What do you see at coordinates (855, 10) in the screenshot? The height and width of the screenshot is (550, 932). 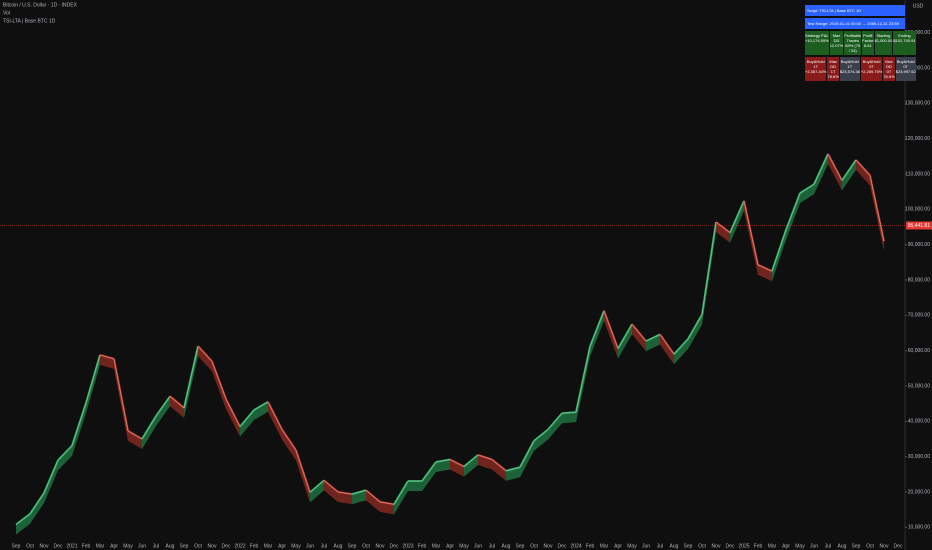 I see `script-row: Script: TSI-LTA | Base BTC 1D` at bounding box center [855, 10].